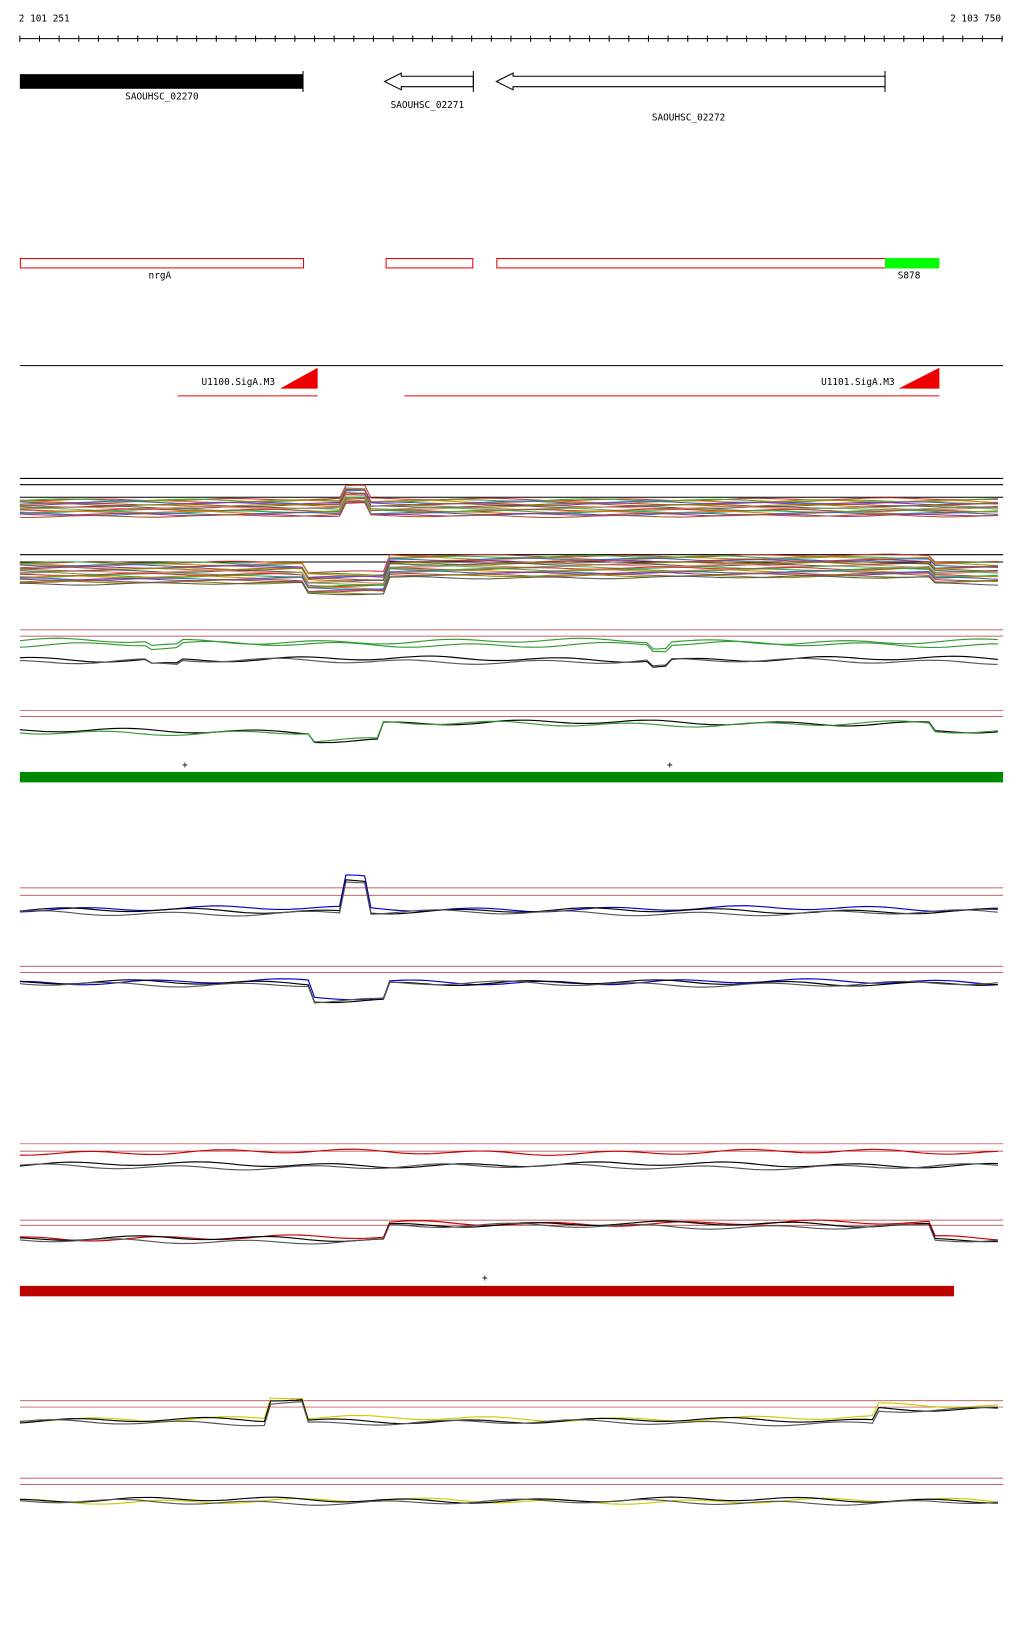  What do you see at coordinates (238, 382) in the screenshot?
I see `promoter-label: U1100.SigA.M3` at bounding box center [238, 382].